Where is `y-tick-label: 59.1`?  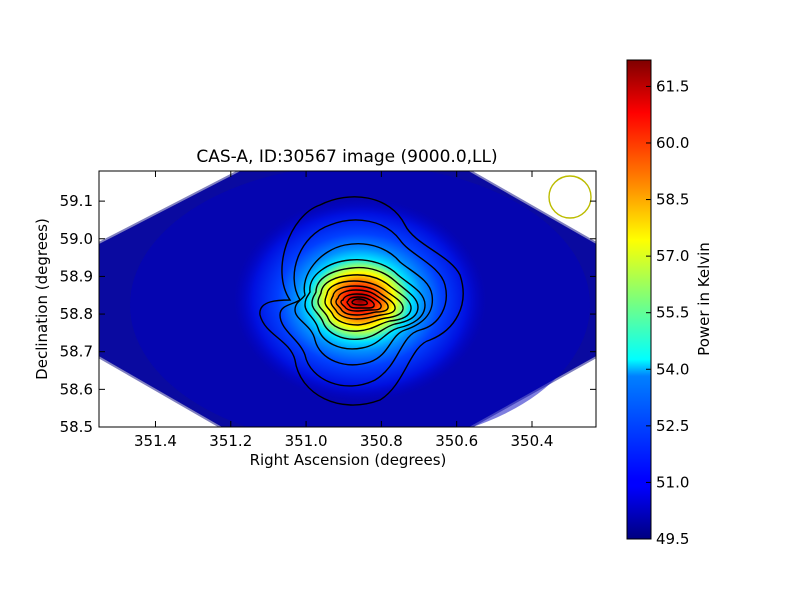 y-tick-label: 59.1 is located at coordinates (76, 201).